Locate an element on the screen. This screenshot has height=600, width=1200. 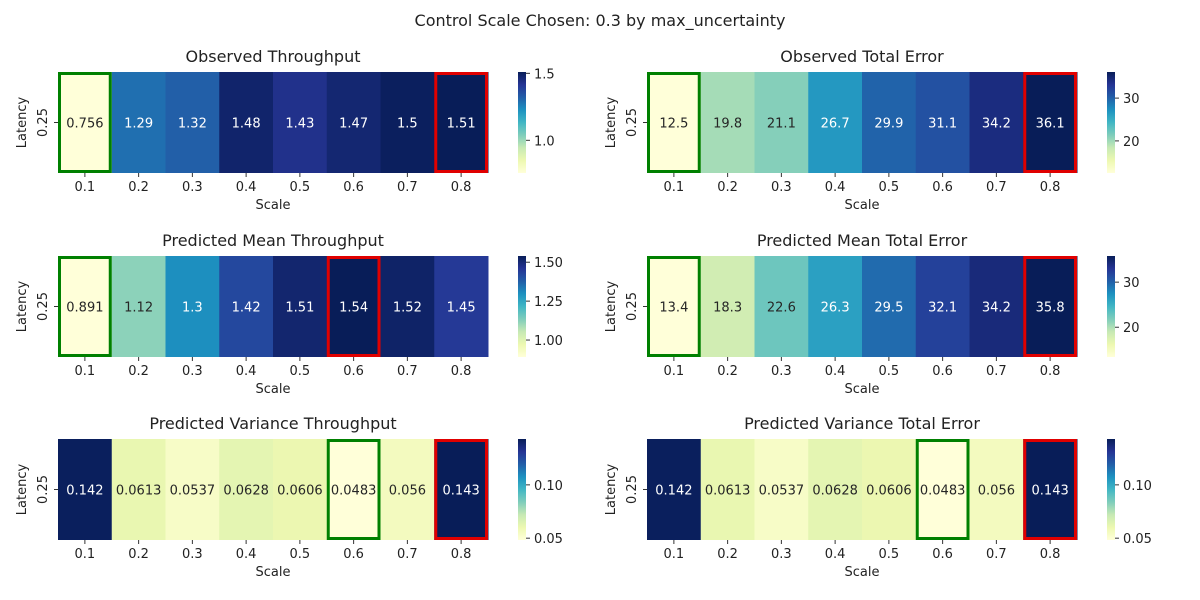
panel-title: Predicted Variance Throughput is located at coordinates (272, 423).